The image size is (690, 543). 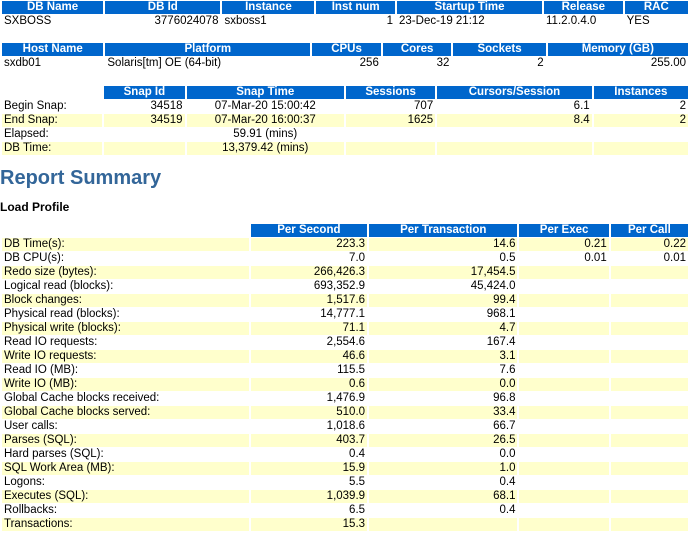 What do you see at coordinates (125, 454) in the screenshot?
I see `metric-label: Hard parses (SQL):` at bounding box center [125, 454].